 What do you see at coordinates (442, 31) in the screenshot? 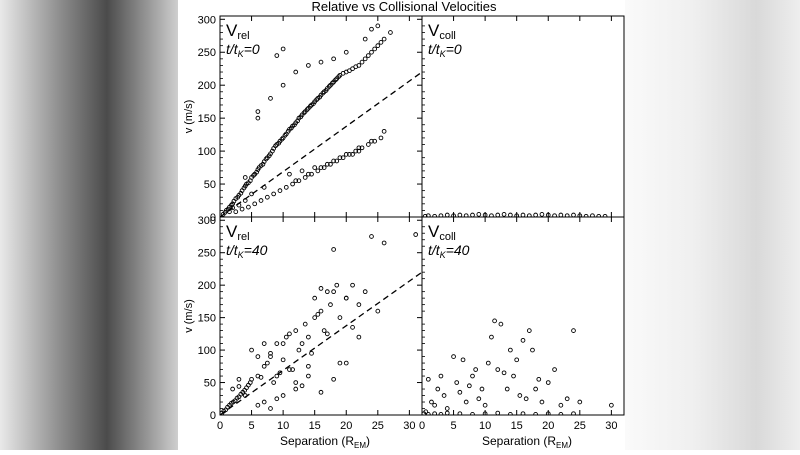
I see `panel-label: Vcoll` at bounding box center [442, 31].